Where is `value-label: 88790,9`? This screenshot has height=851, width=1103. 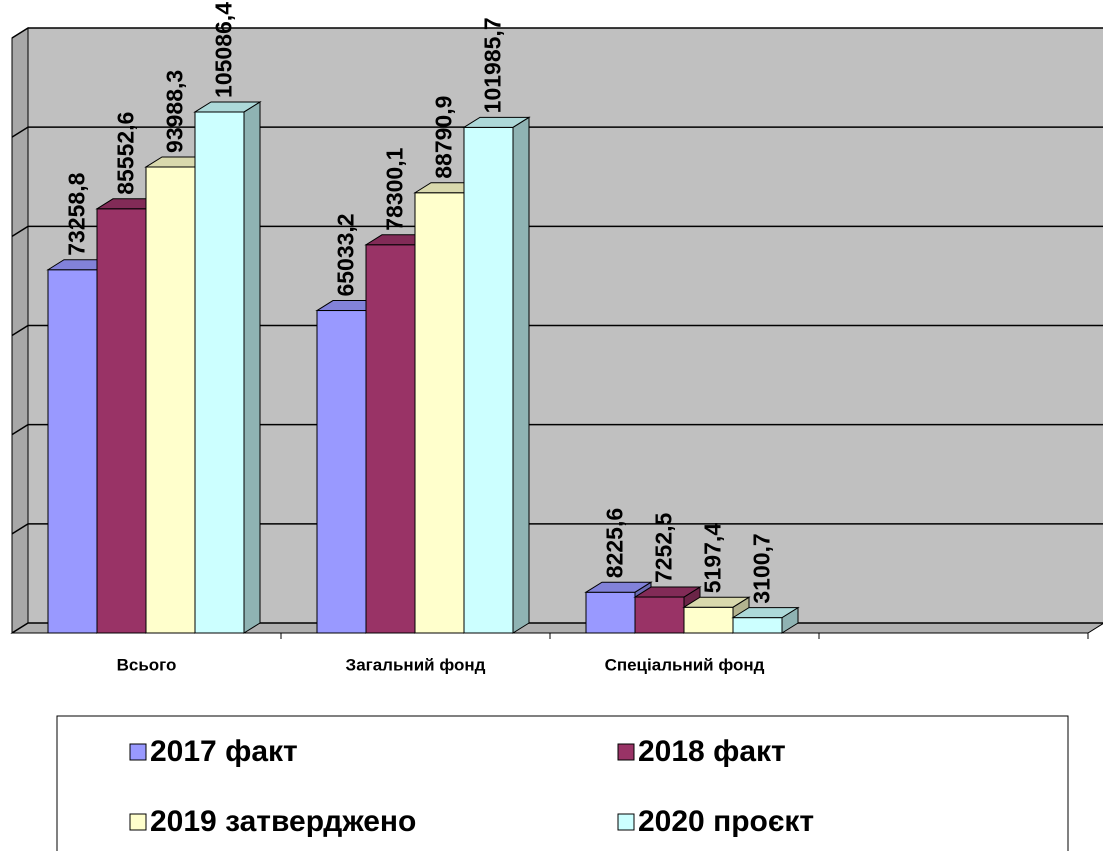
value-label: 88790,9 is located at coordinates (444, 137).